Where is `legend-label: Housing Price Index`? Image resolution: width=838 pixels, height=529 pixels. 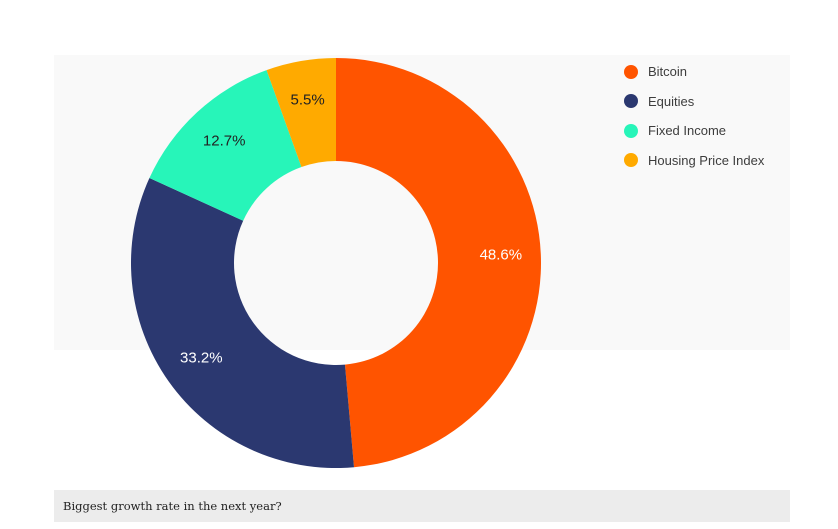
legend-label: Housing Price Index is located at coordinates (706, 160).